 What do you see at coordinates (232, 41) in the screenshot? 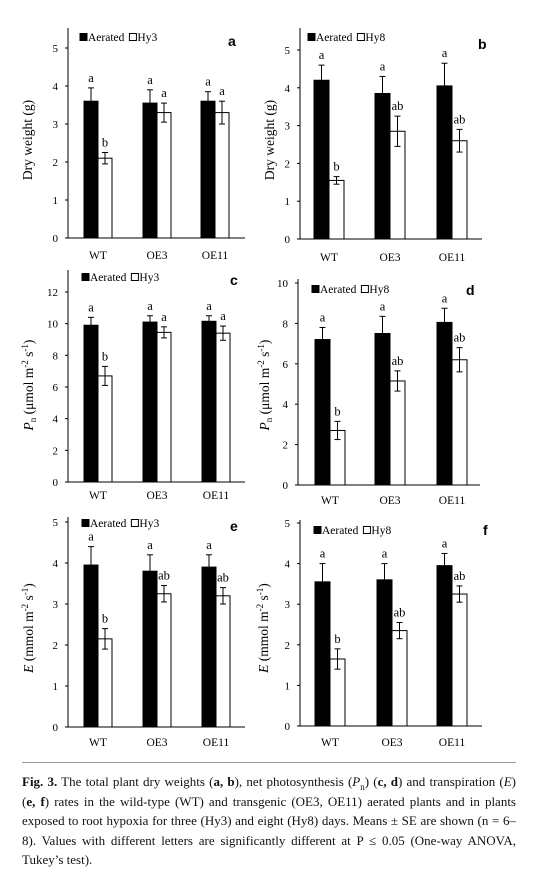
I see `panel-label: a` at bounding box center [232, 41].